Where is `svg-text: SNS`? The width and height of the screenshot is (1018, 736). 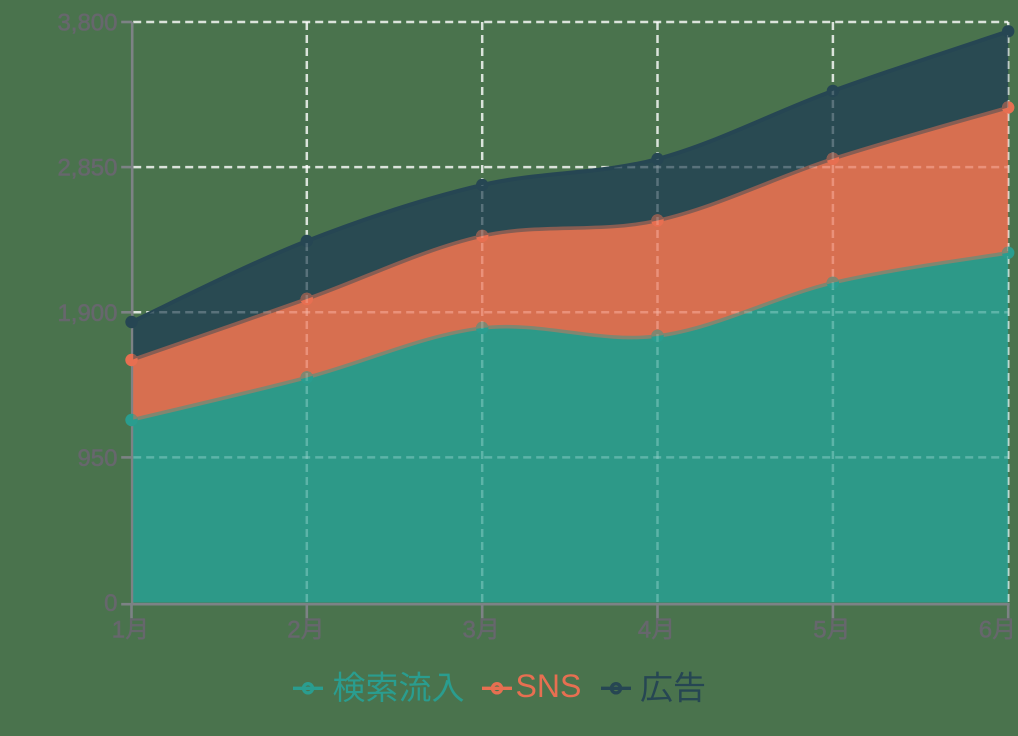 svg-text: SNS is located at coordinates (549, 686).